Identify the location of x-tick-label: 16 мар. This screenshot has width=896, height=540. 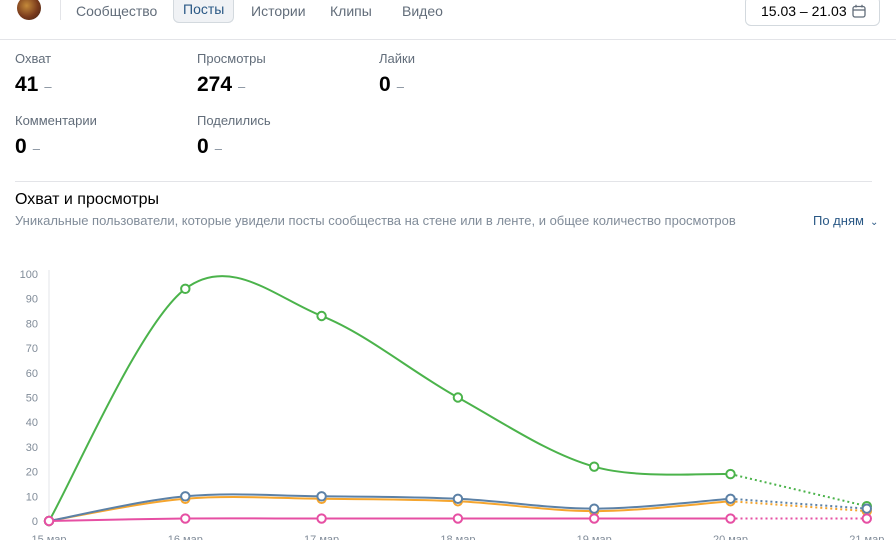
(185, 537).